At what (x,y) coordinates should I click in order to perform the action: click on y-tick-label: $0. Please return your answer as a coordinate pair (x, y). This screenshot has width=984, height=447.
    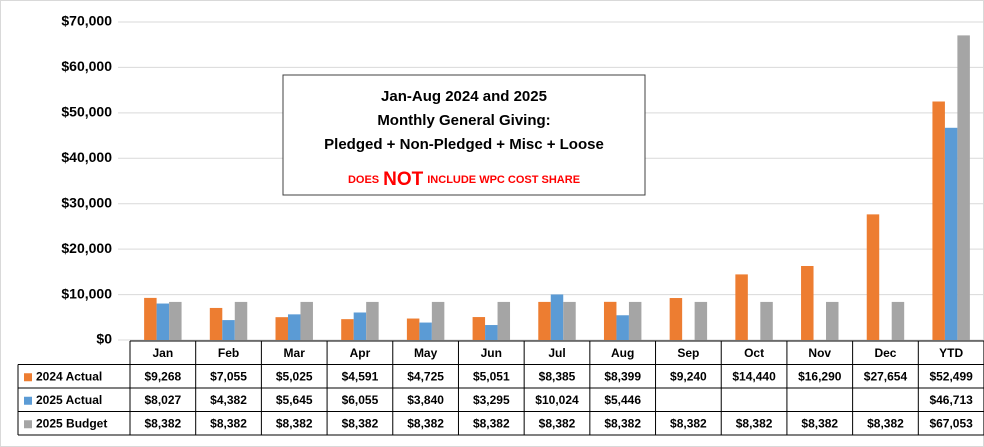
    Looking at the image, I should click on (104, 339).